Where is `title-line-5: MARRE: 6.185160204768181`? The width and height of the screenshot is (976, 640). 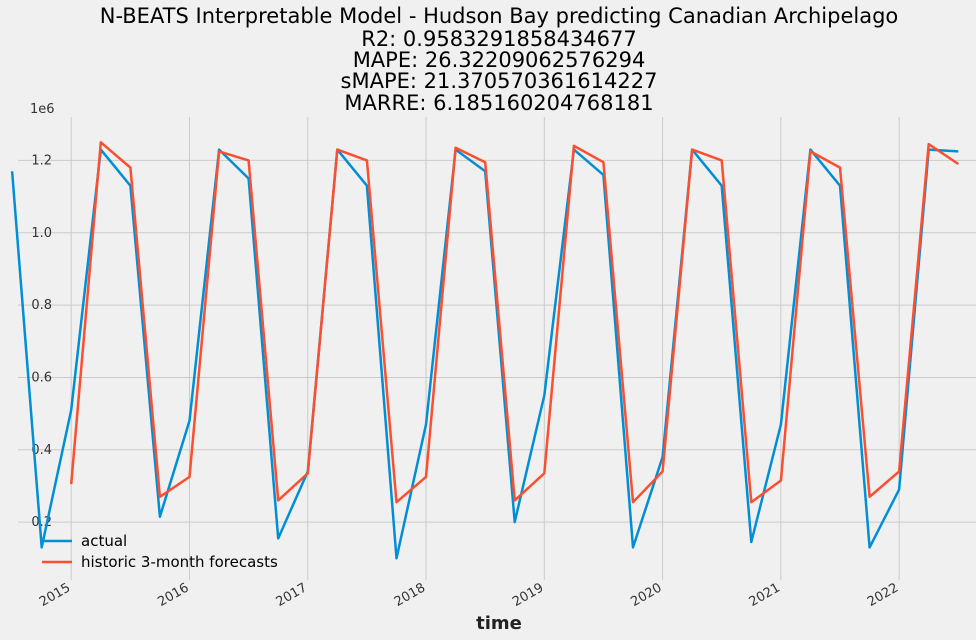
title-line-5: MARRE: 6.185160204768181 is located at coordinates (498, 103).